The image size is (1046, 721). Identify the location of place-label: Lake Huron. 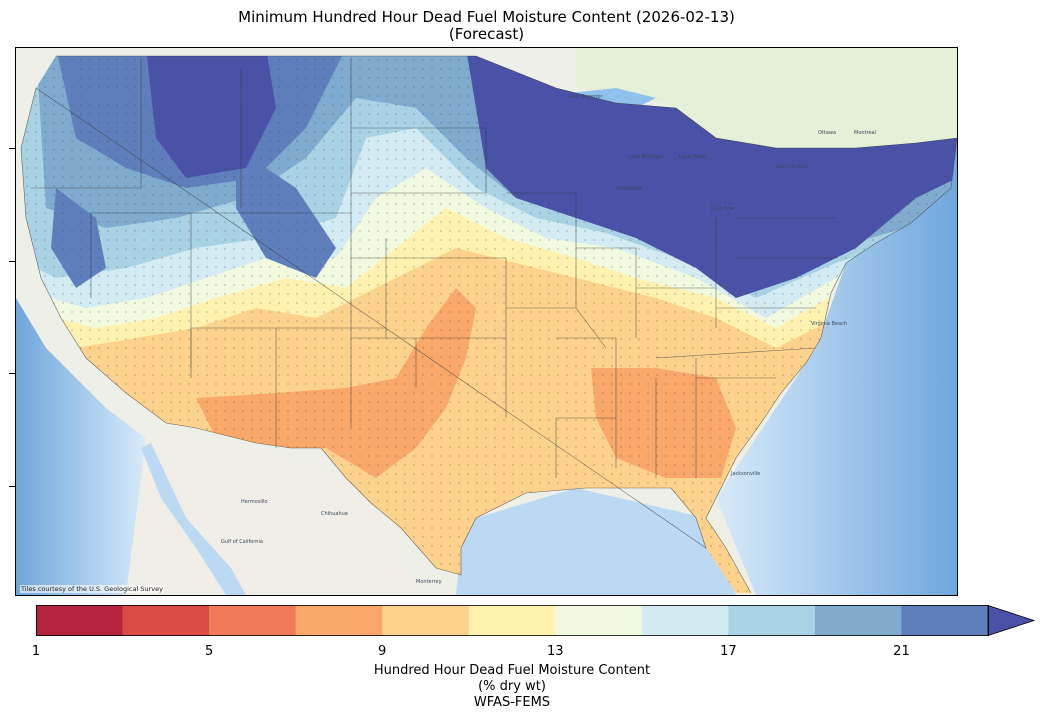
(693, 157).